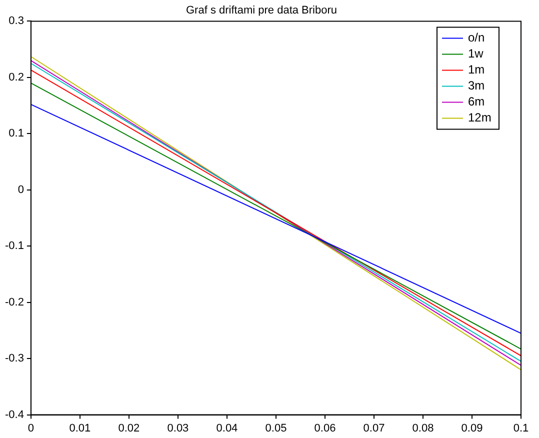 The image size is (539, 438). Describe the element at coordinates (14, 414) in the screenshot. I see `y-tick-label: -0.4` at that location.